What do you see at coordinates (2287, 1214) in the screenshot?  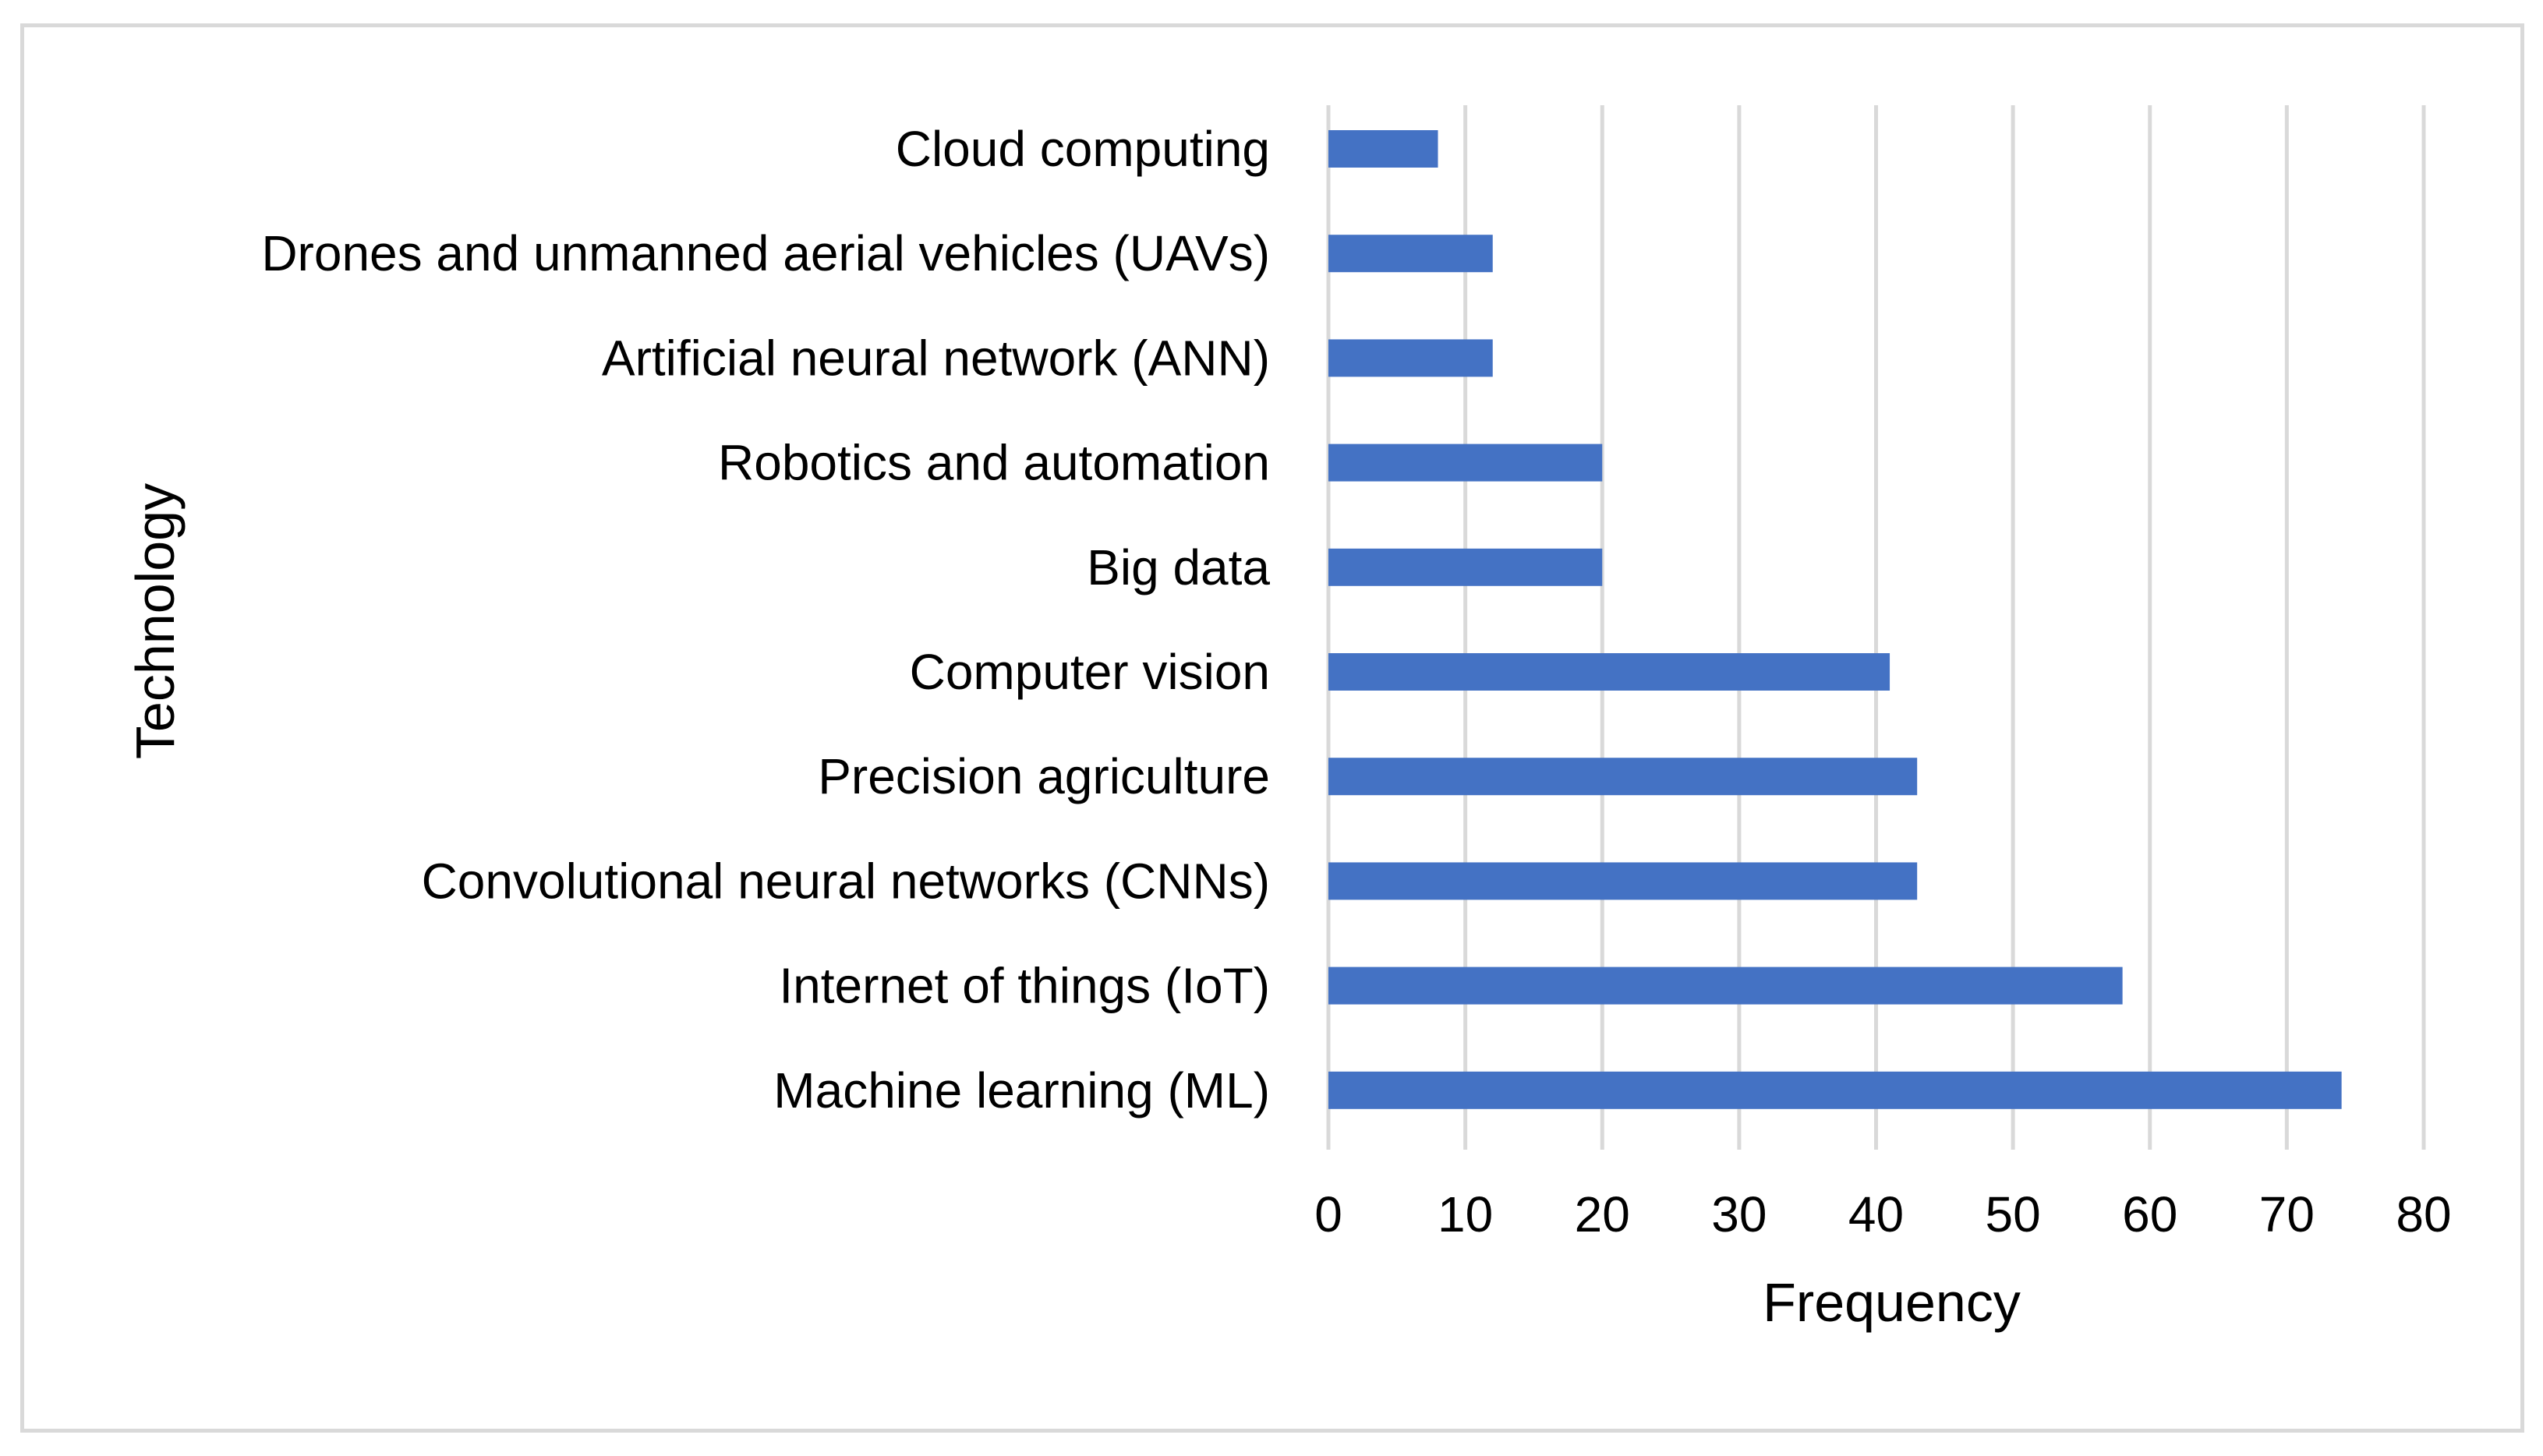 I see `x-tick-label: 70` at bounding box center [2287, 1214].